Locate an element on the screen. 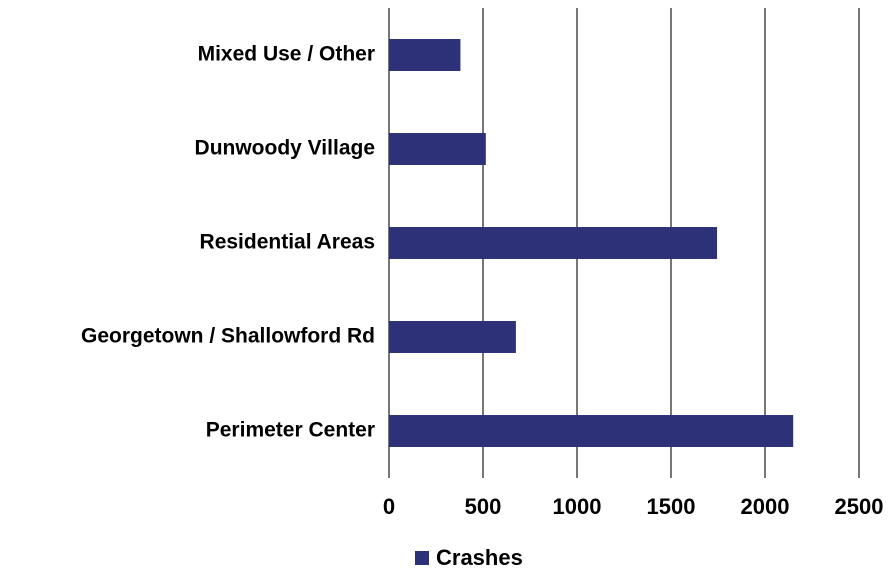 This screenshot has height=572, width=892. x-tick-label: 1000 is located at coordinates (577, 506).